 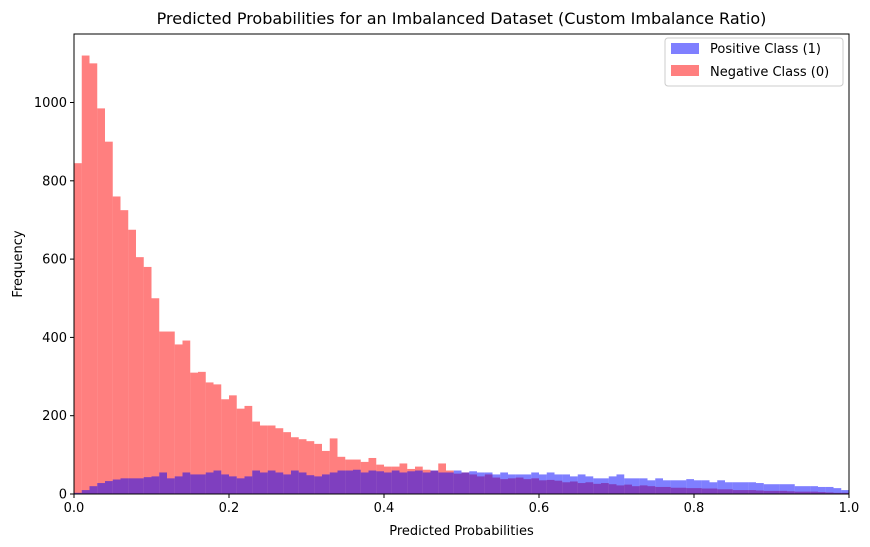 What do you see at coordinates (54, 416) in the screenshot?
I see `y-tick-label: 200` at bounding box center [54, 416].